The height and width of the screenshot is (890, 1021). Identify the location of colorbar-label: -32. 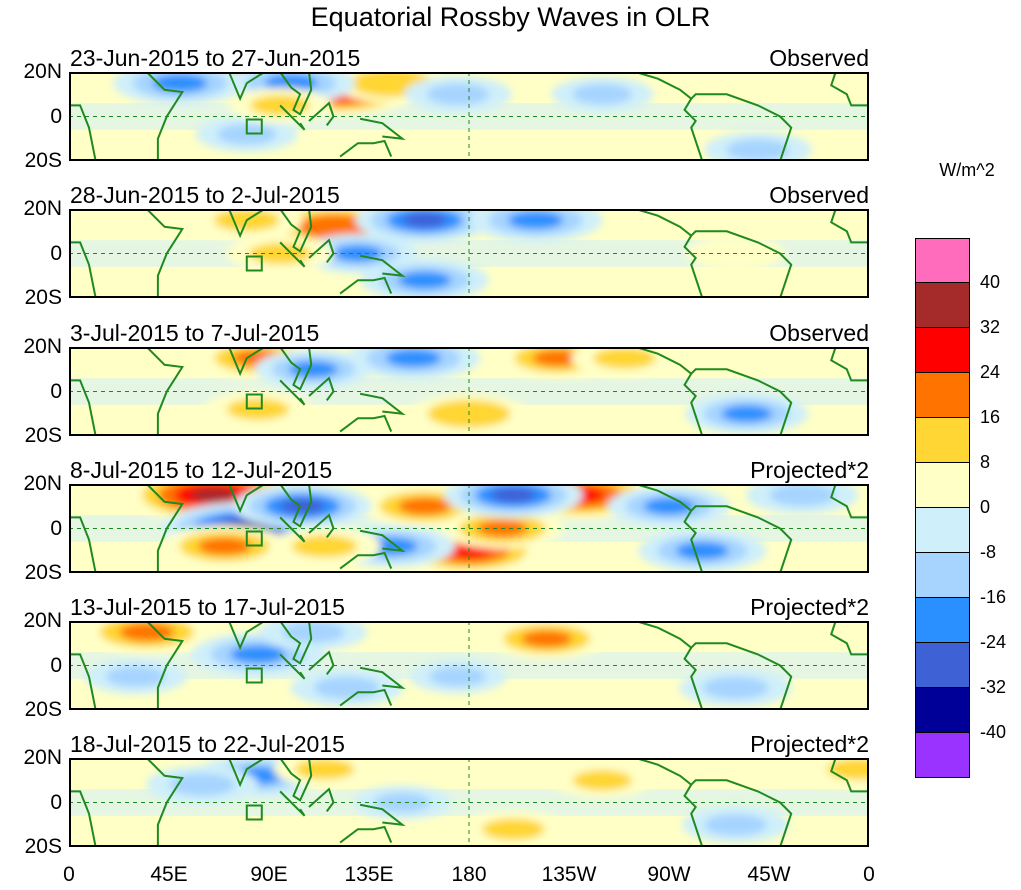
(993, 687).